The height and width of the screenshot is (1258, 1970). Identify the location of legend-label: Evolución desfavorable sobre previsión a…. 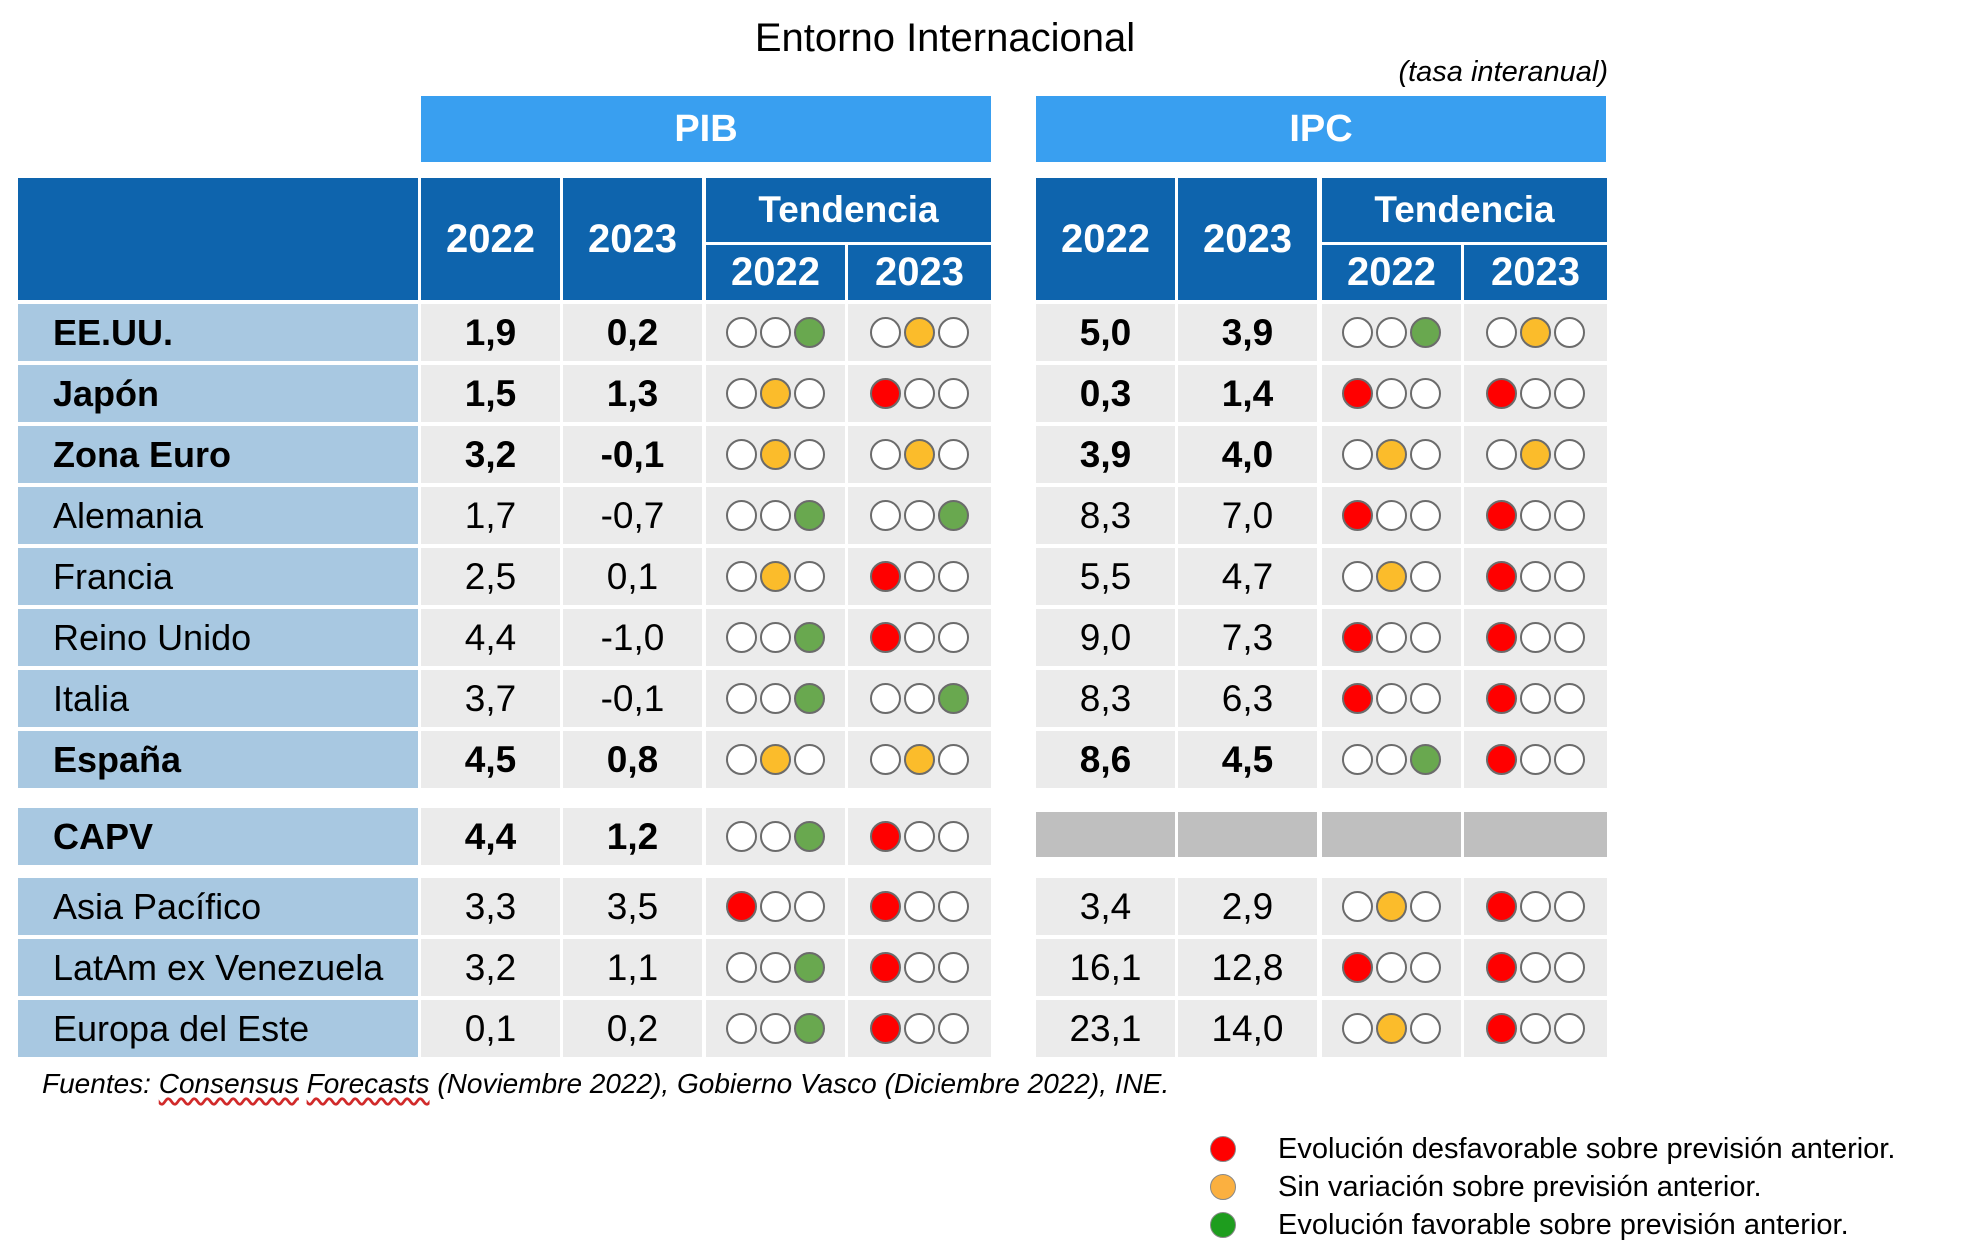
(1587, 1148).